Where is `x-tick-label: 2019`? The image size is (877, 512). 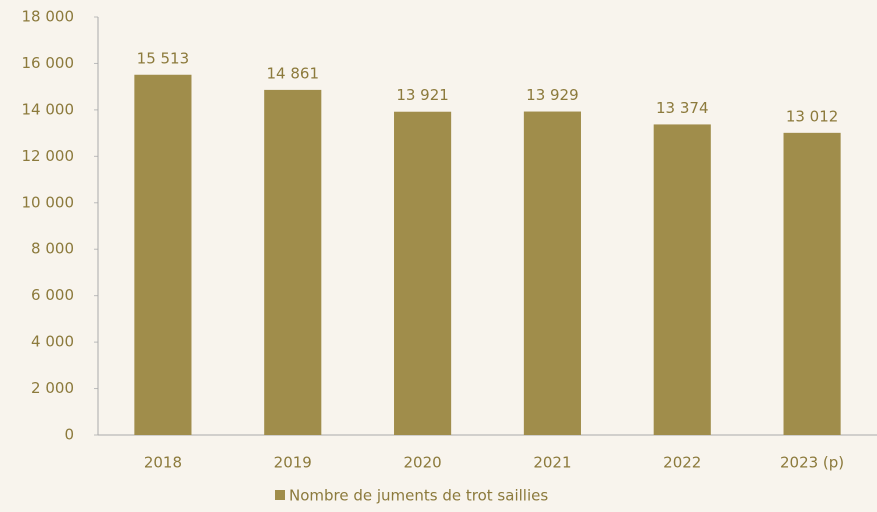 x-tick-label: 2019 is located at coordinates (293, 463).